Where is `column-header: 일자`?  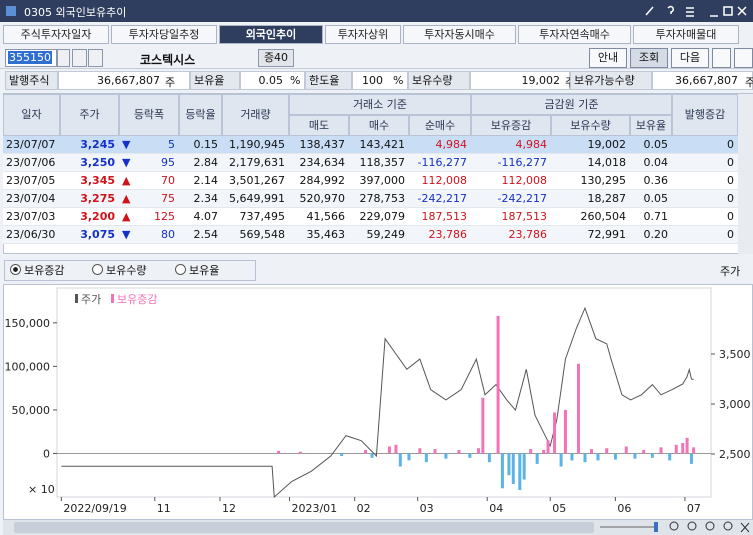
column-header: 일자 is located at coordinates (31, 115).